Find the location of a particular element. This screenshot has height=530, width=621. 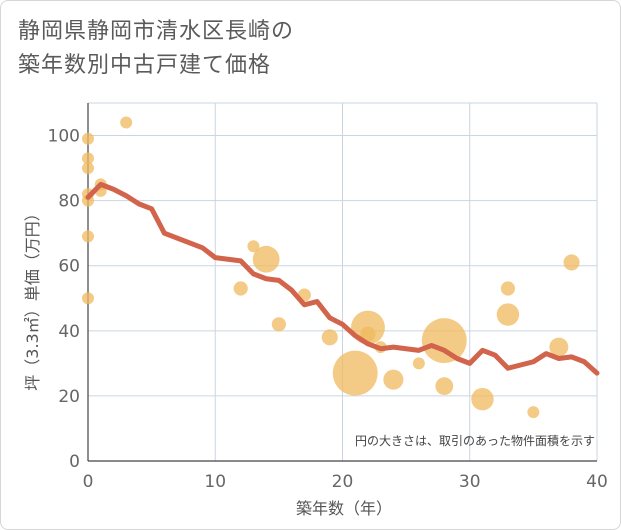

y-tick-label: 100 is located at coordinates (64, 137).